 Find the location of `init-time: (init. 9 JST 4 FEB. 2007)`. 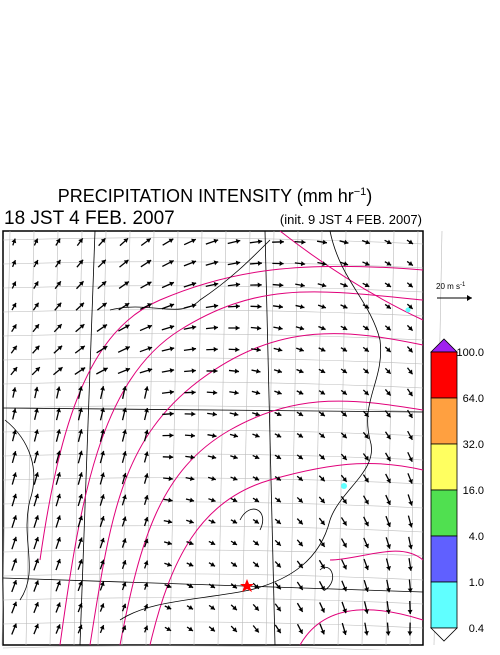

init-time: (init. 9 JST 4 FEB. 2007) is located at coordinates (351, 219).